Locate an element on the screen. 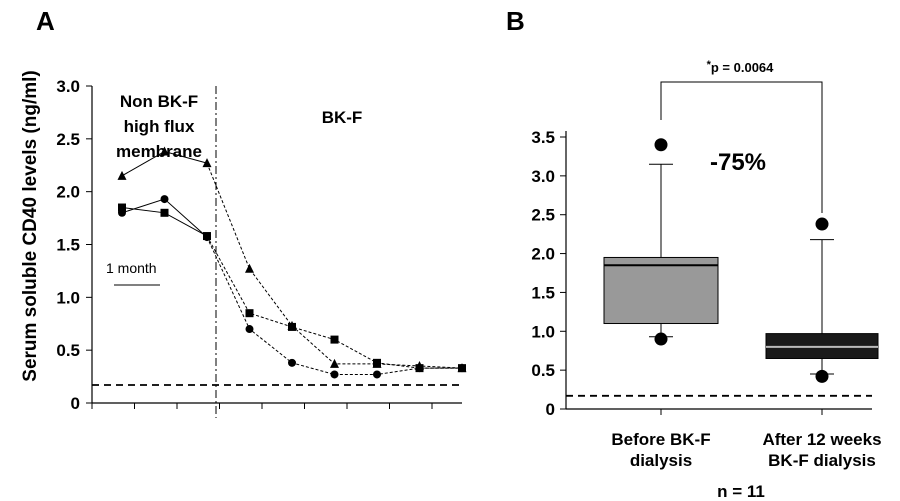 Image resolution: width=900 pixels, height=501 pixels. y-tick-label-a: 1.0 is located at coordinates (68, 297).